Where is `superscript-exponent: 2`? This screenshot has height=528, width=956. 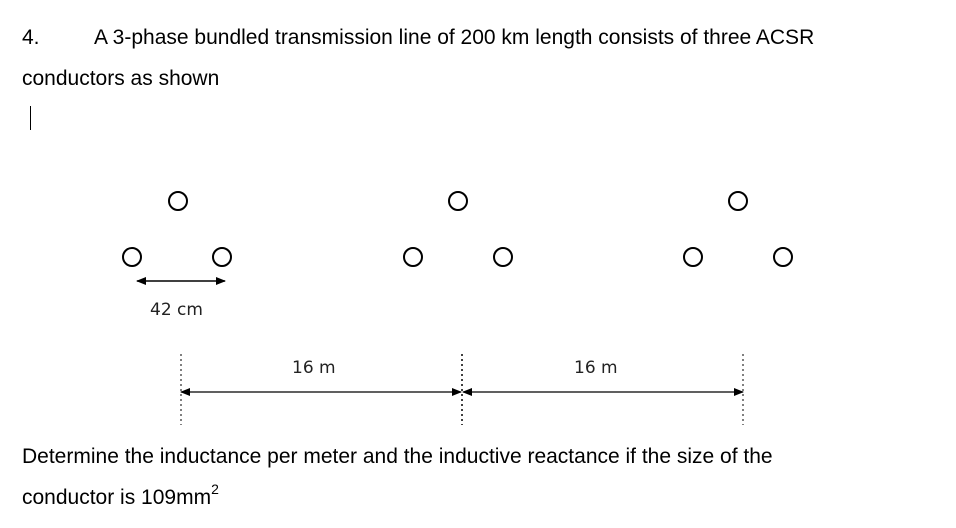 superscript-exponent: 2 is located at coordinates (215, 489).